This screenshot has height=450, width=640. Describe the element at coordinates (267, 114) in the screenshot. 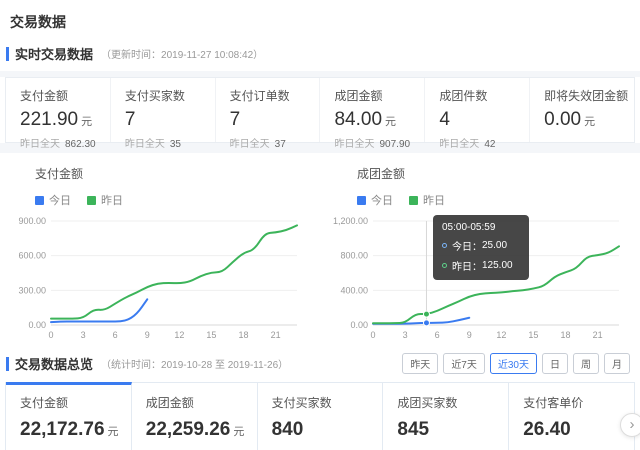

I see `metric-pay-orders: 支付订单数 7 昨日全天 37` at that location.